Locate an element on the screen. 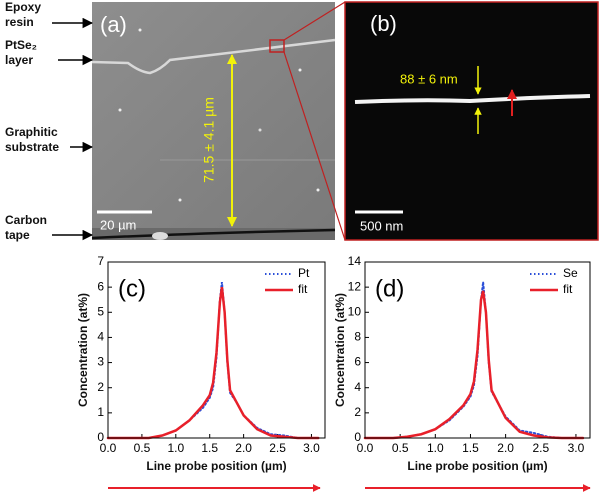  side-label: tape is located at coordinates (17, 235).